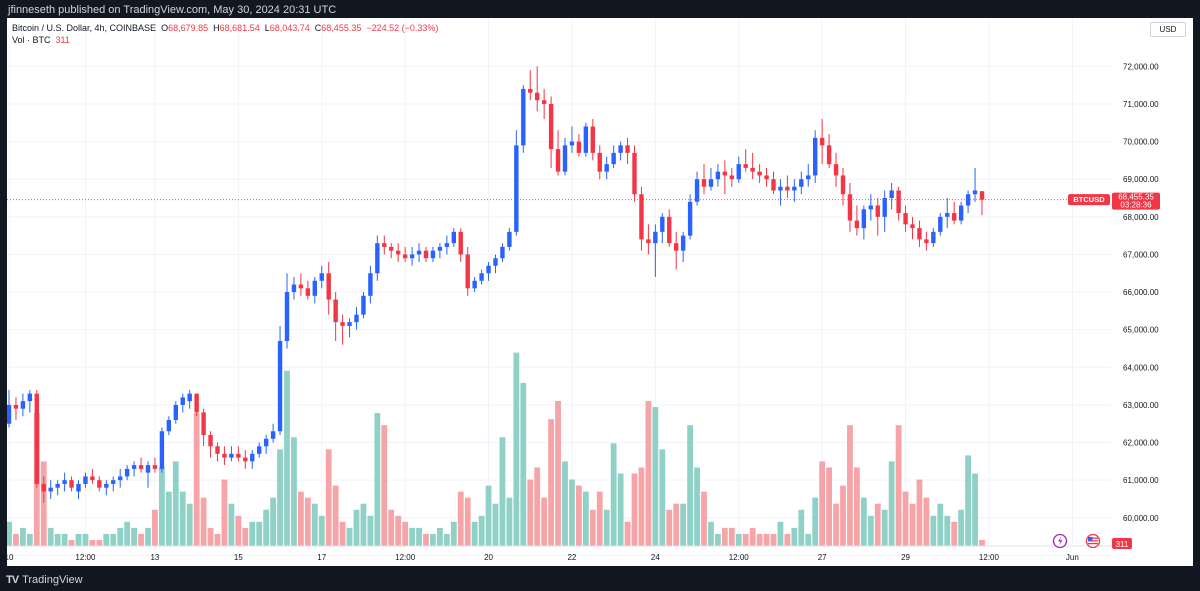 The width and height of the screenshot is (1200, 591). Describe the element at coordinates (1141, 480) in the screenshot. I see `price-tick-label: 61,000.00` at that location.